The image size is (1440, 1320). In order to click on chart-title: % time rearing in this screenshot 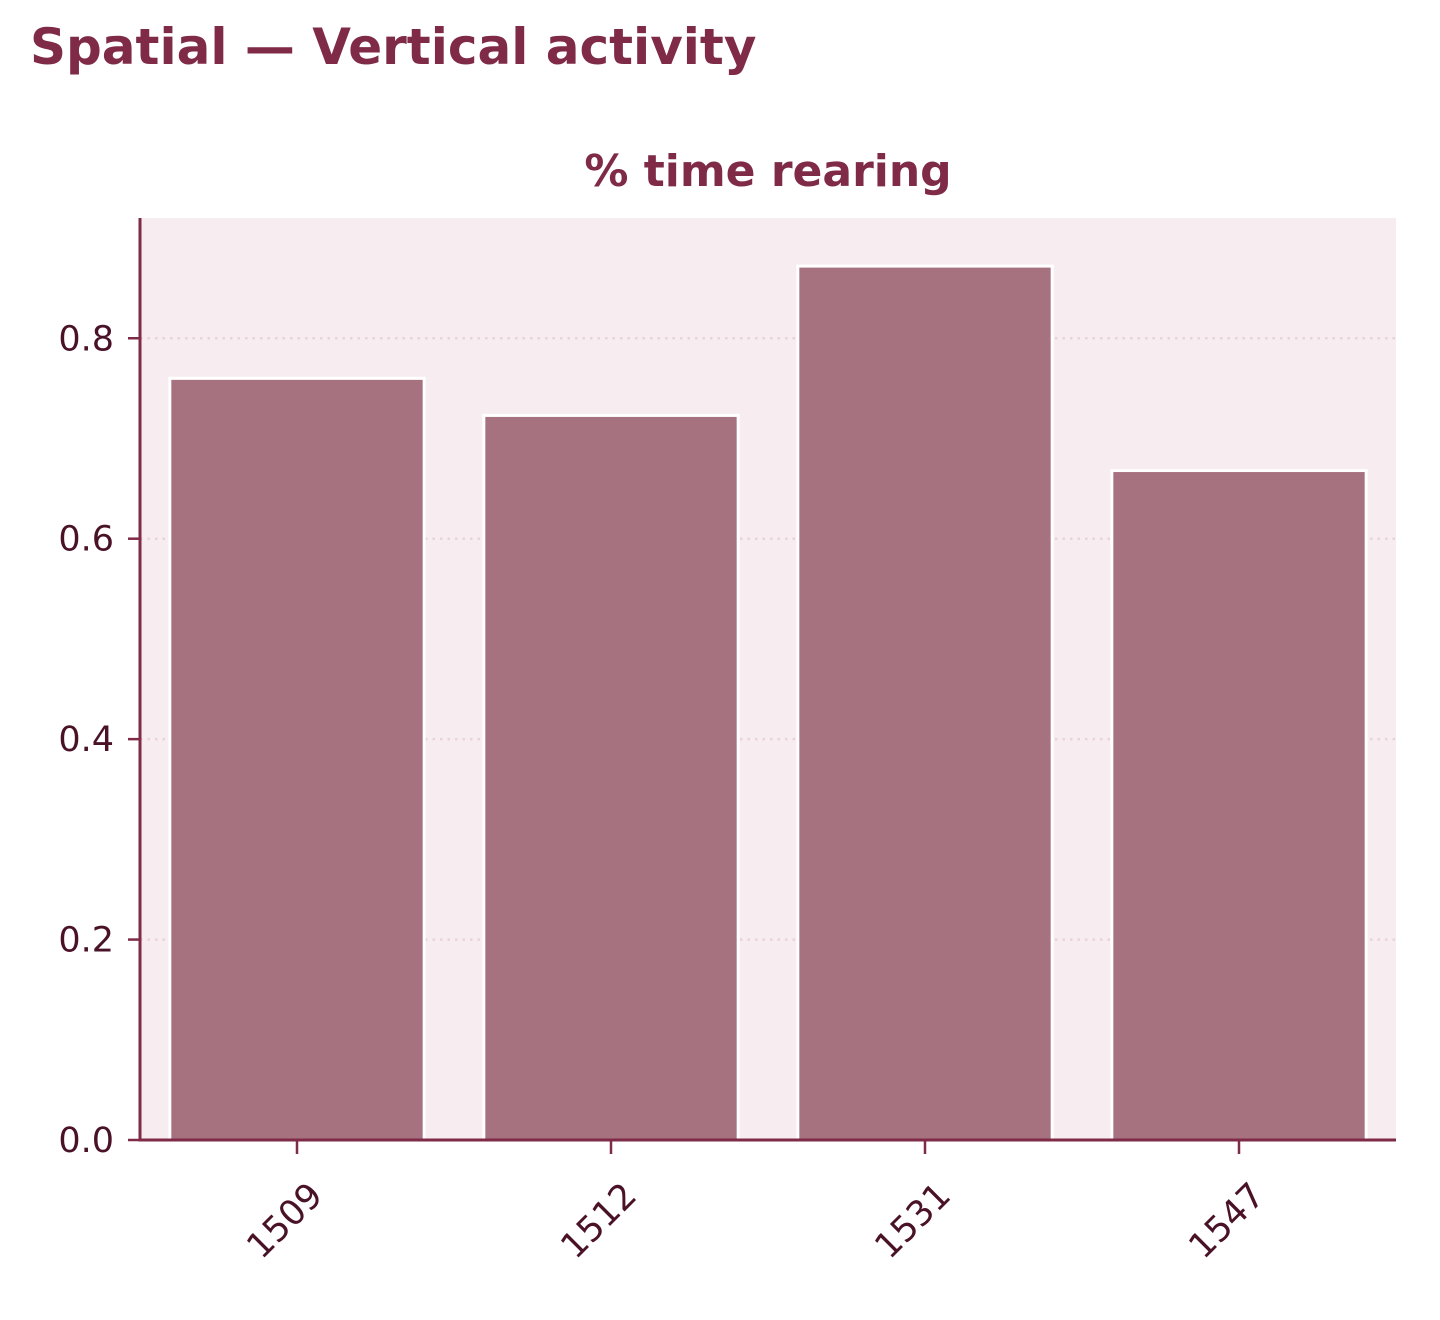, I will do `click(767, 171)`.